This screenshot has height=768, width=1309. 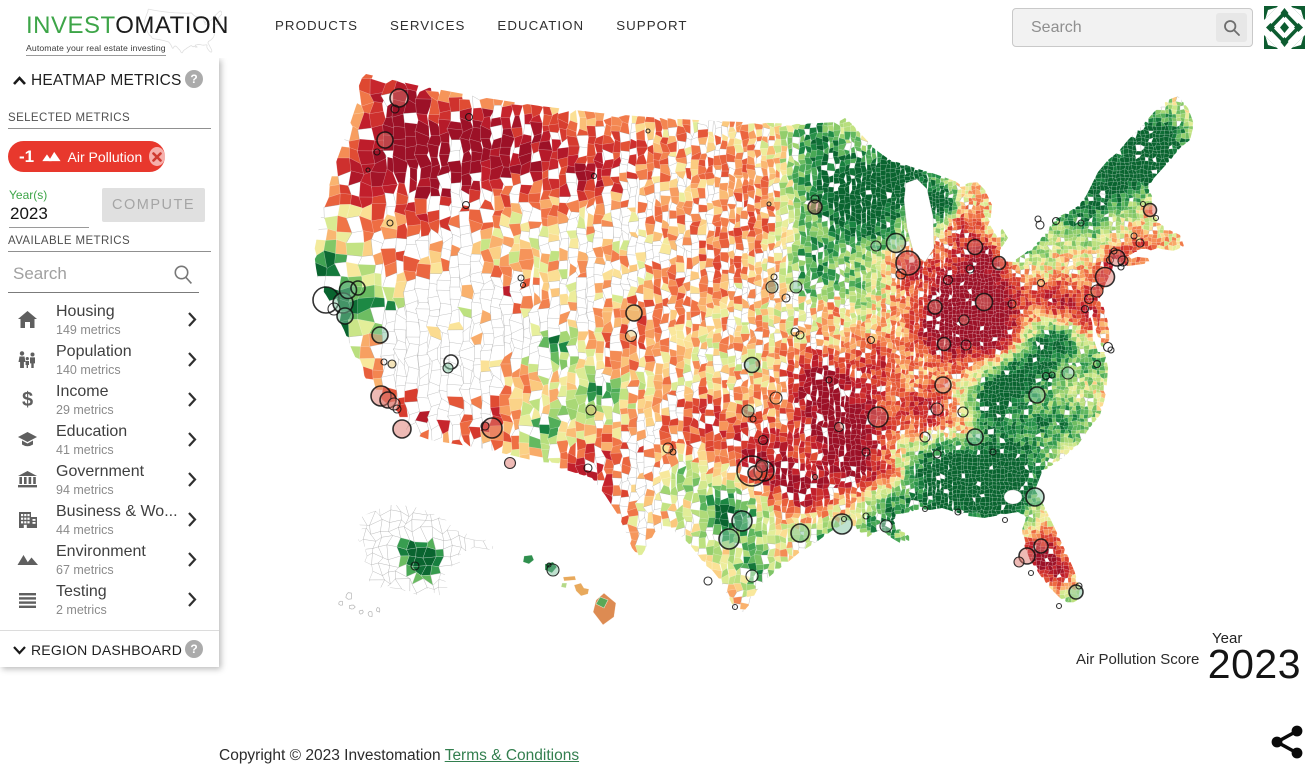 I want to click on category-row-business-wo: Business & Wo... 44 metrics, so click(x=109, y=520).